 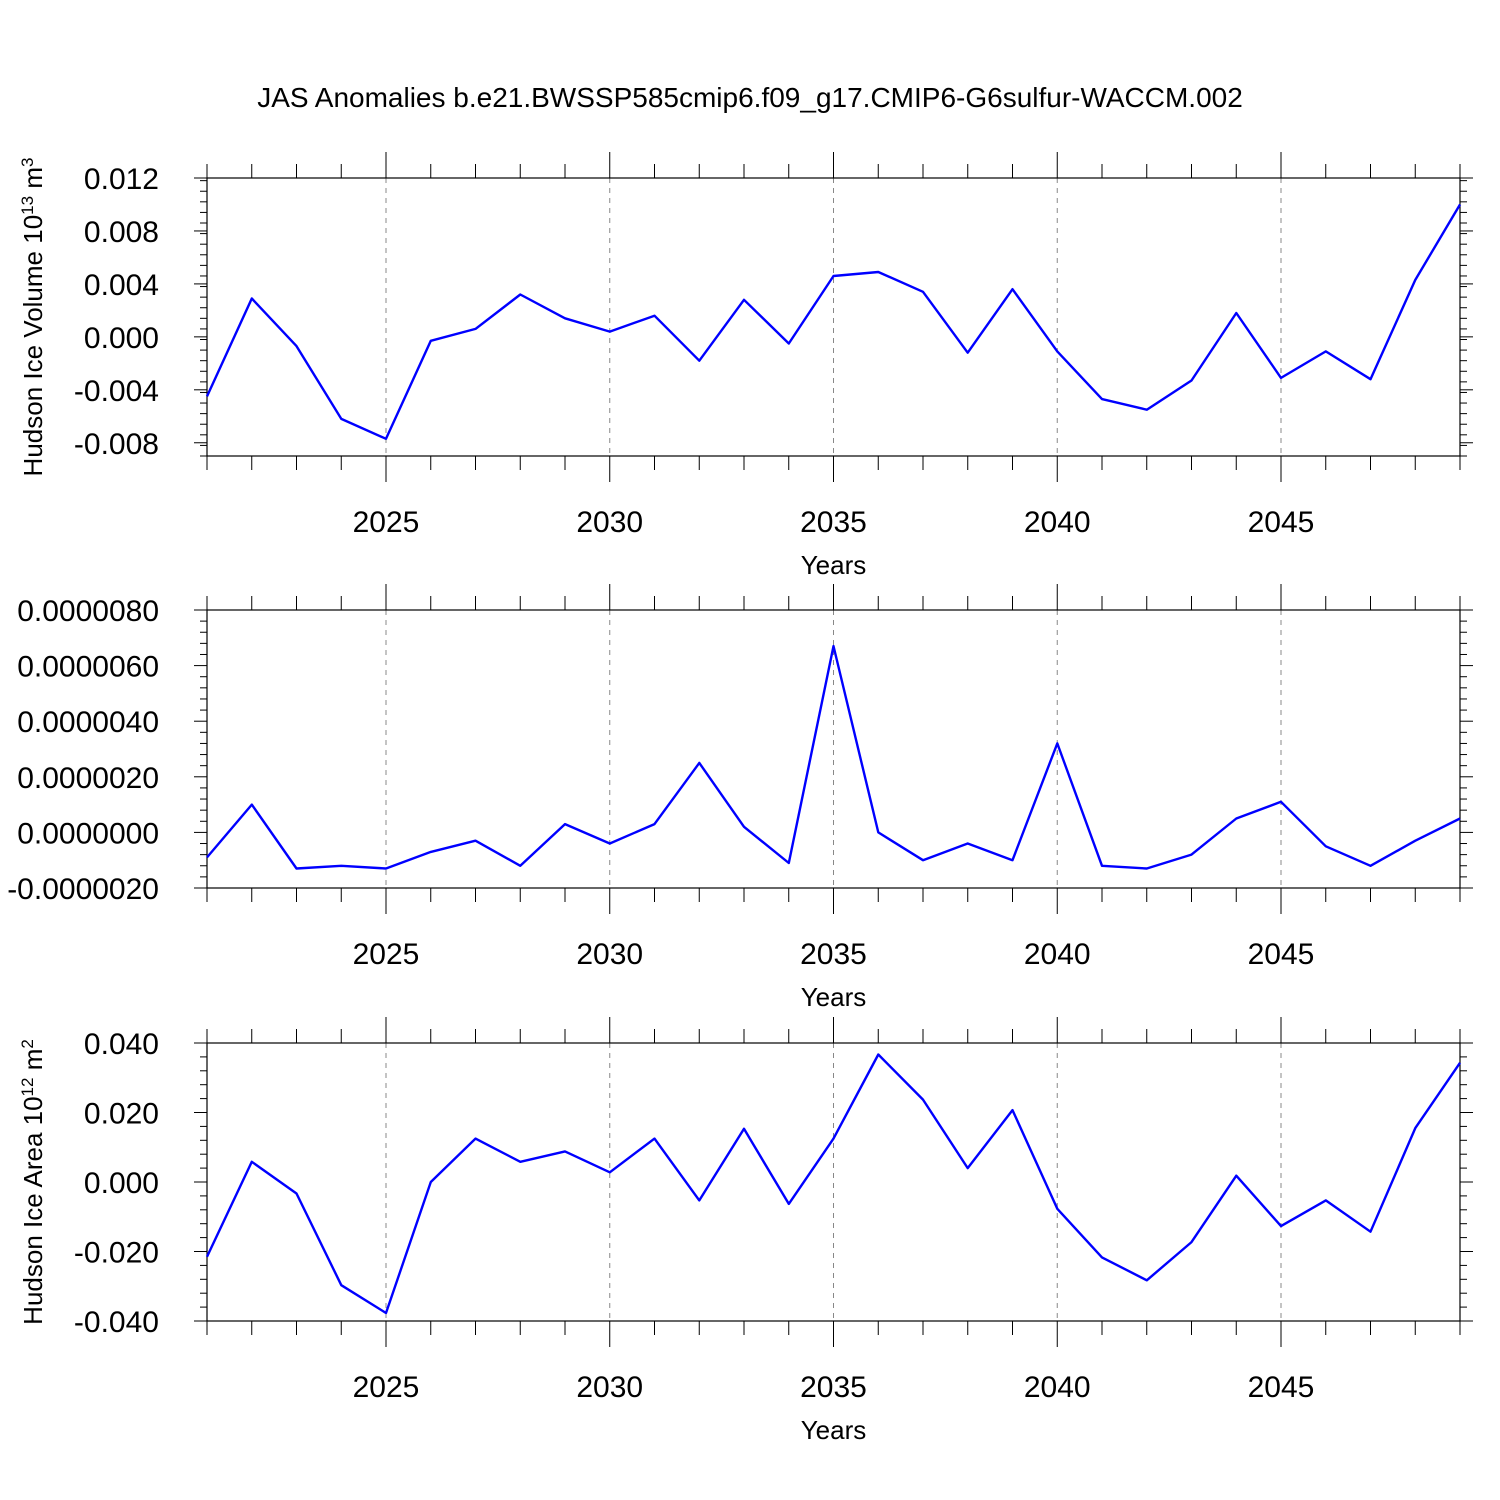 What do you see at coordinates (83, 889) in the screenshot?
I see `y-tick-label: -0.0000020` at bounding box center [83, 889].